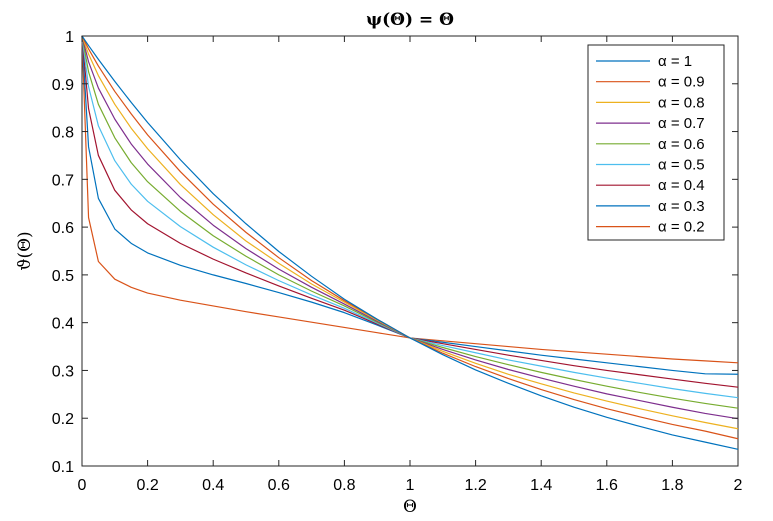 This screenshot has width=773, height=521. I want to click on legend-label-8: α = 0.2, so click(681, 227).